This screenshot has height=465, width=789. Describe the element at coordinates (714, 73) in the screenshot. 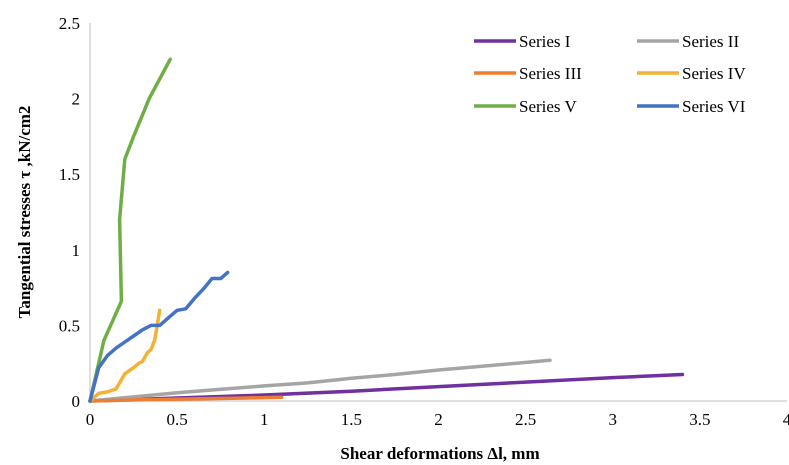

I see `legend-label: Series IV` at that location.